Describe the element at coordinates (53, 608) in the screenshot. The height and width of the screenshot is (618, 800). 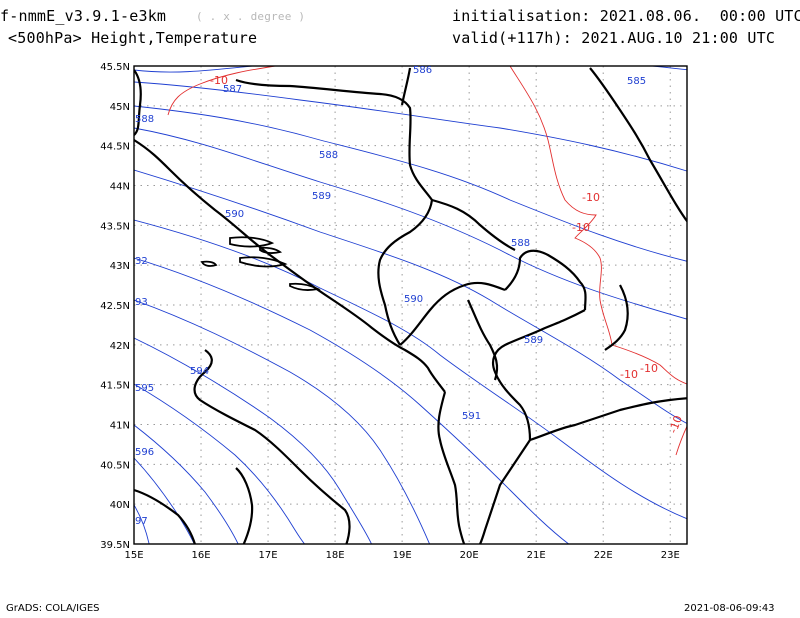
I see `footer-credit: GrADS: COLA/IGES` at that location.